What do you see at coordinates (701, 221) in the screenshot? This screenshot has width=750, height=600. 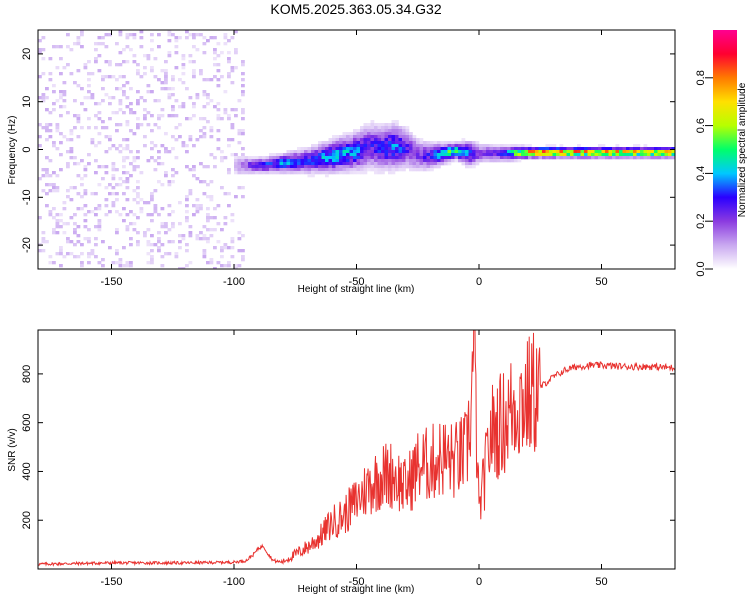 I see `colorbar-tick-label: 0.2` at bounding box center [701, 221].